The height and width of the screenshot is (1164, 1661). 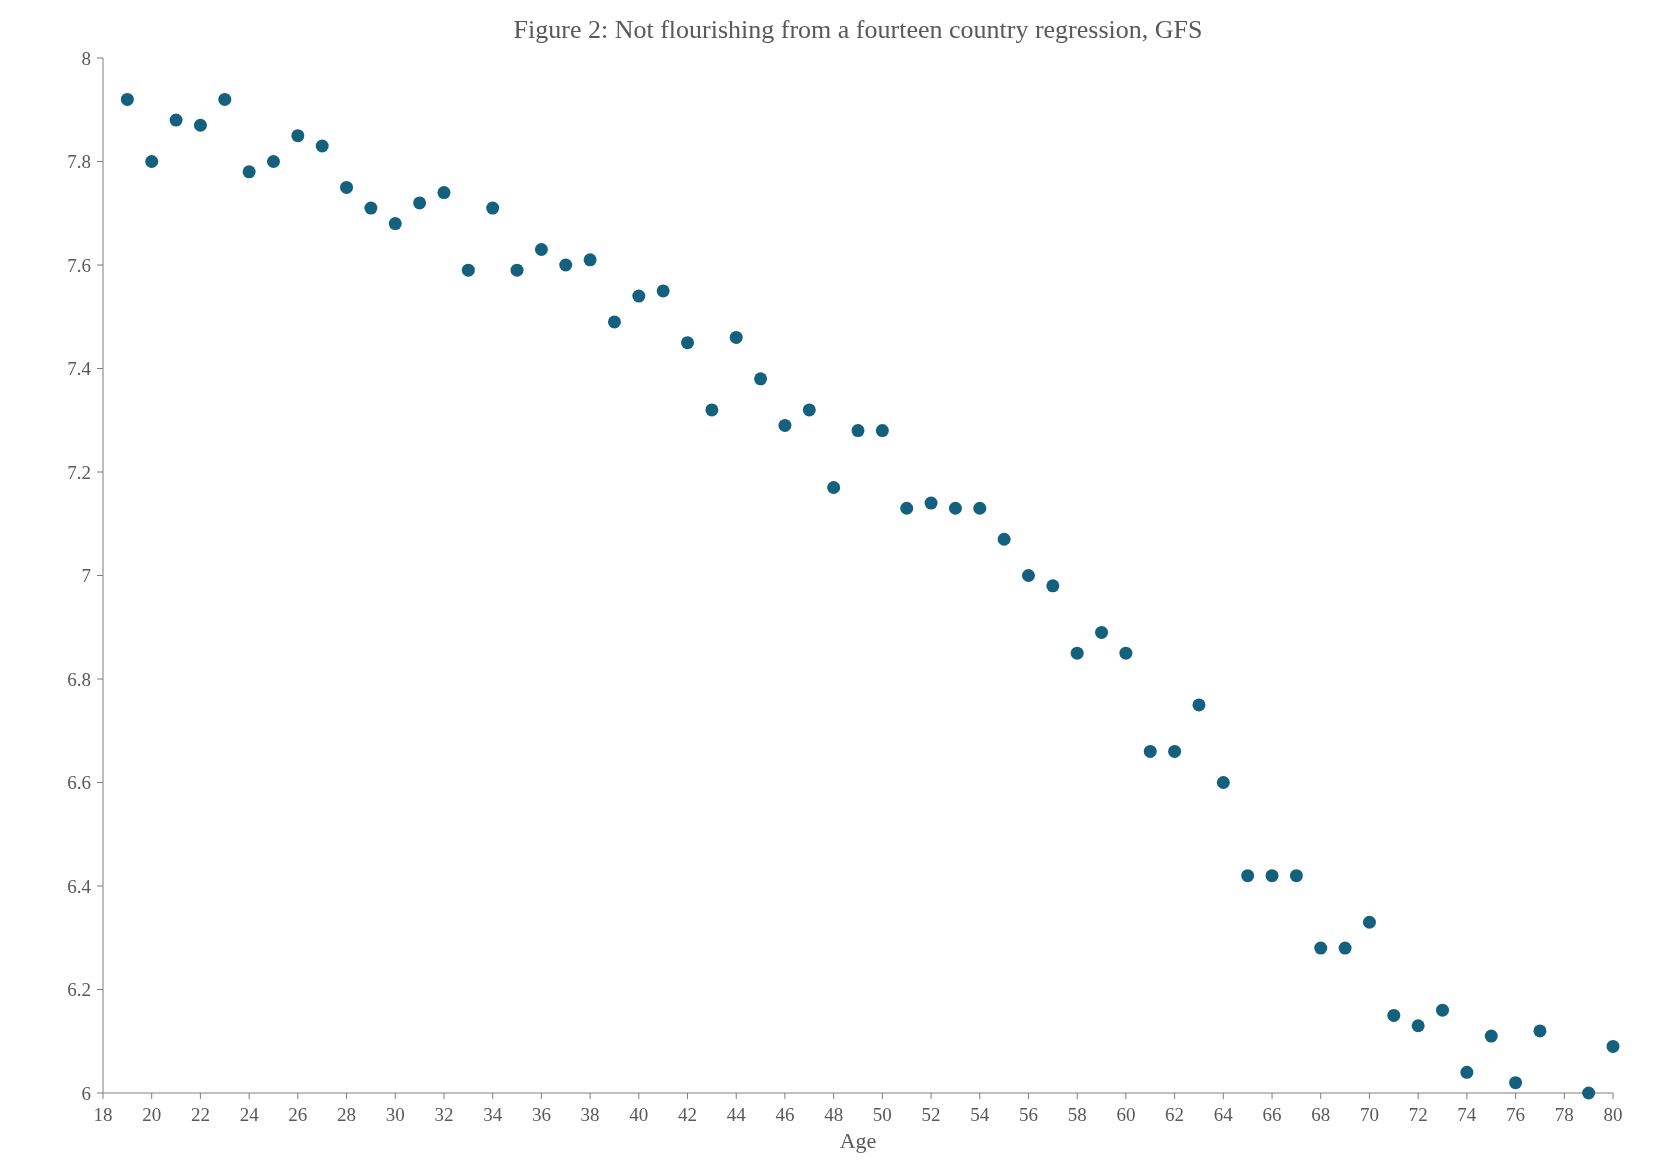 I want to click on y-tick-label: 7, so click(x=86, y=576).